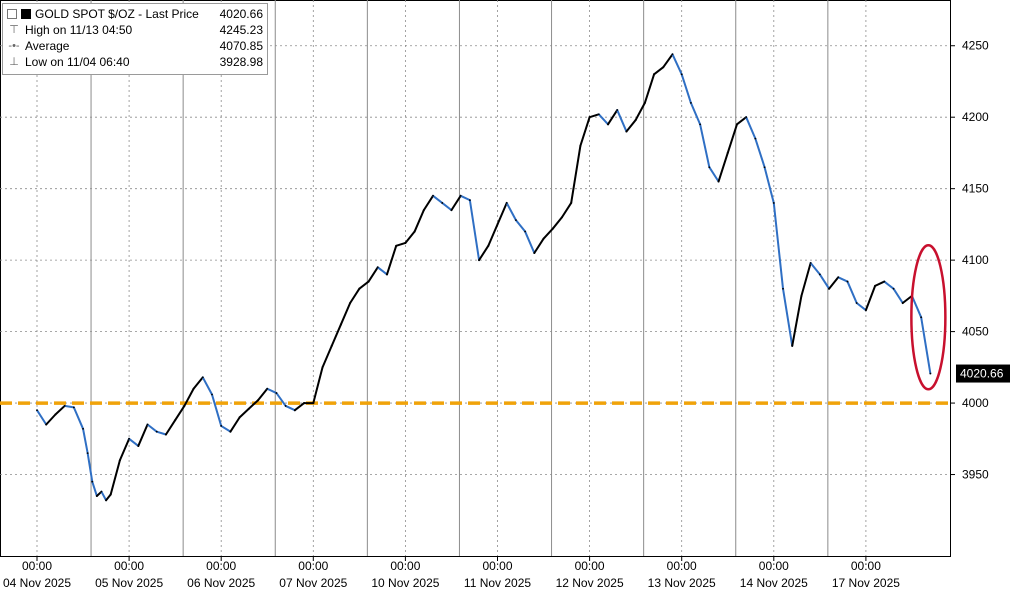 The height and width of the screenshot is (592, 1010). I want to click on legend-average-value: 4070.85, so click(241, 46).